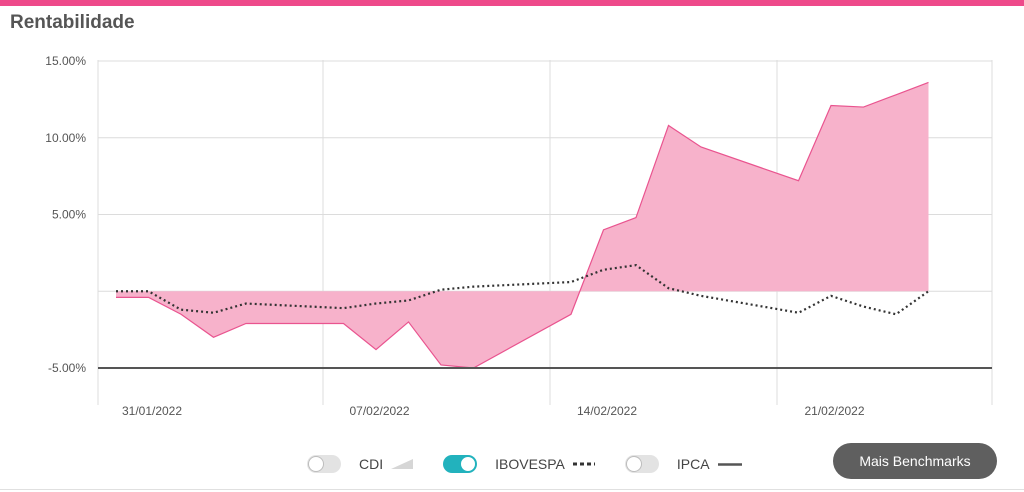 The height and width of the screenshot is (492, 1024). What do you see at coordinates (530, 464) in the screenshot?
I see `ibovespa-label: IBOVESPA` at bounding box center [530, 464].